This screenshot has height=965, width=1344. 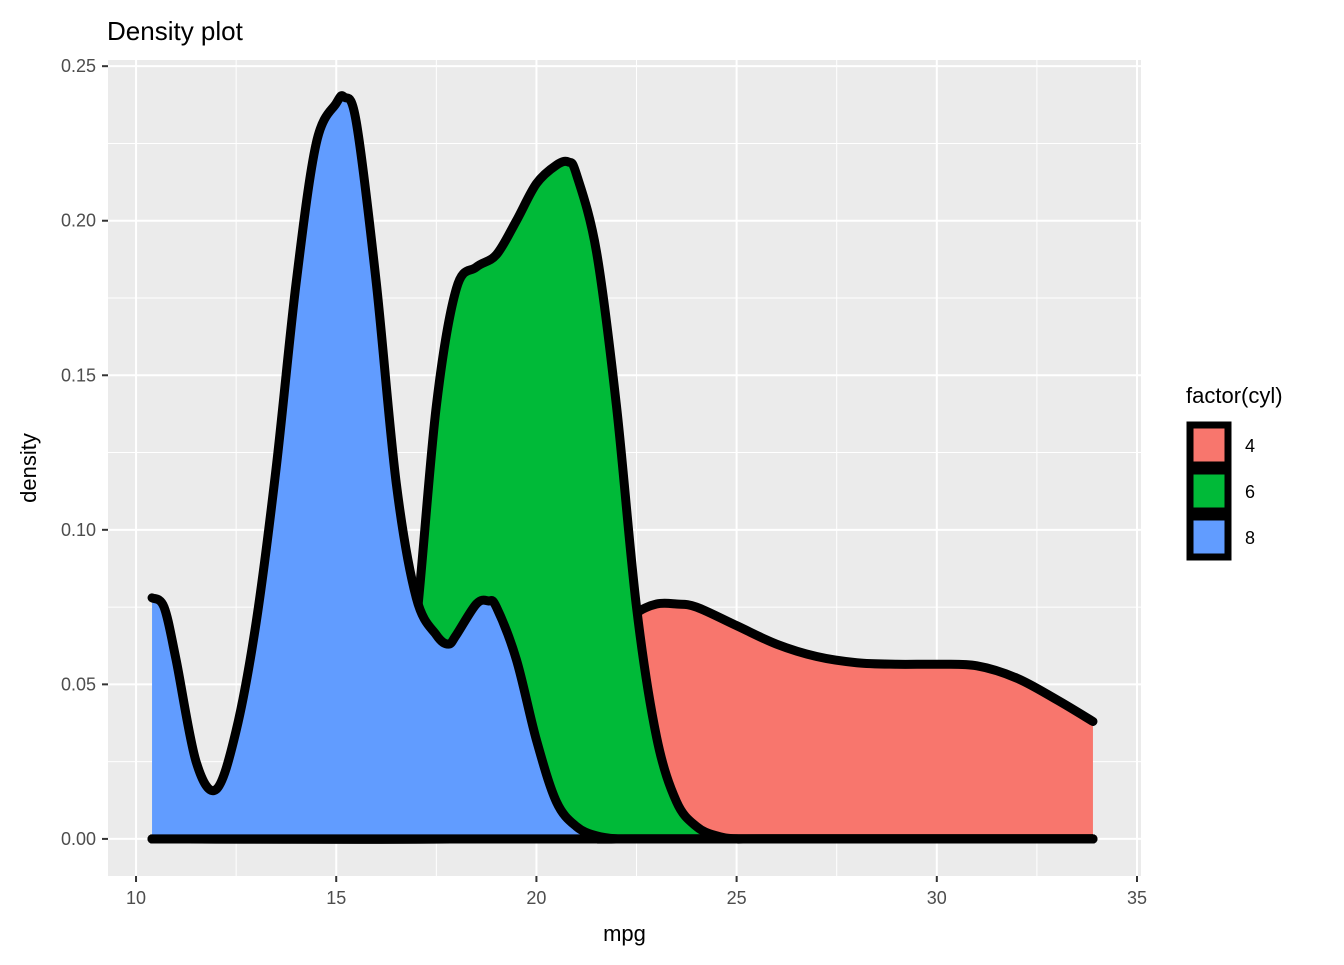 I want to click on x-axis-title: mpg, so click(x=624, y=933).